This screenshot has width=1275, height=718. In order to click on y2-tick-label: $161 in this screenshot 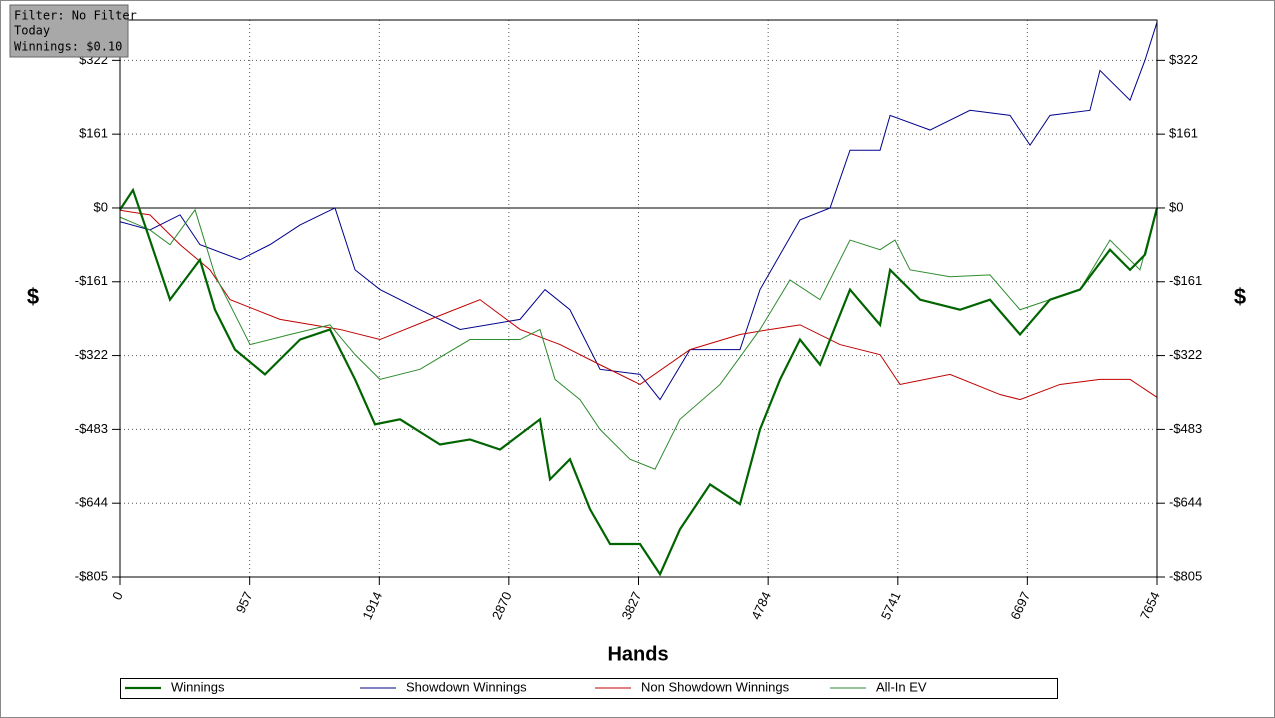, I will do `click(1183, 133)`.